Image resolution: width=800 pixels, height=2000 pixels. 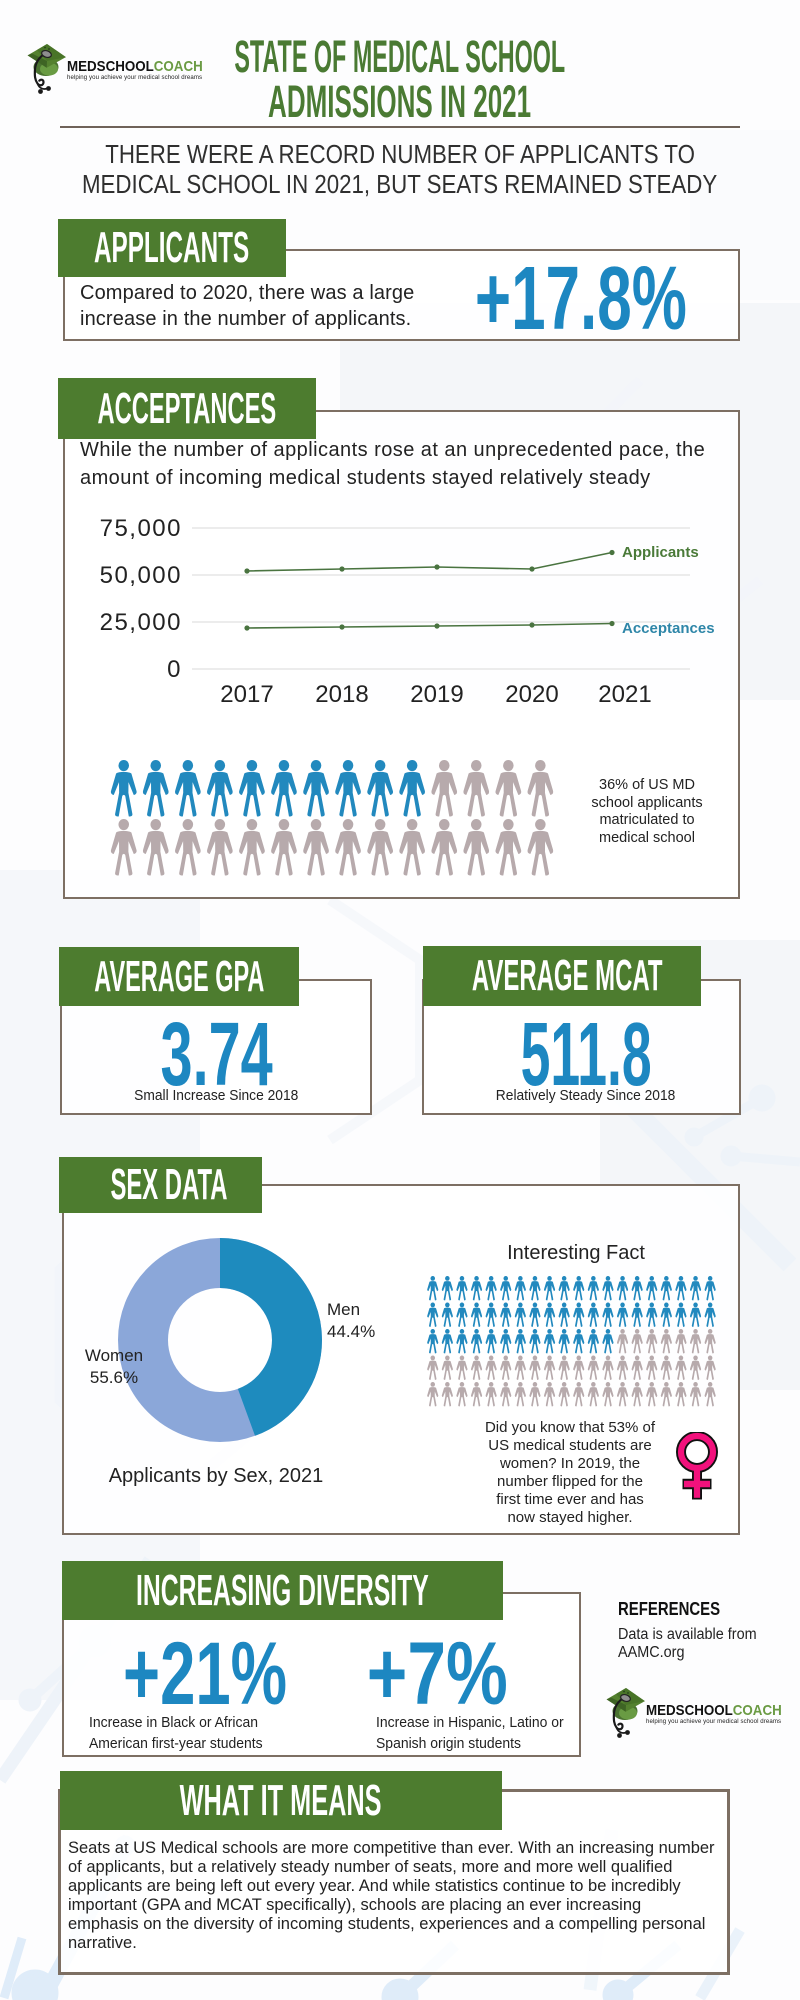 What do you see at coordinates (624, 694) in the screenshot?
I see `svg-text: 2021` at bounding box center [624, 694].